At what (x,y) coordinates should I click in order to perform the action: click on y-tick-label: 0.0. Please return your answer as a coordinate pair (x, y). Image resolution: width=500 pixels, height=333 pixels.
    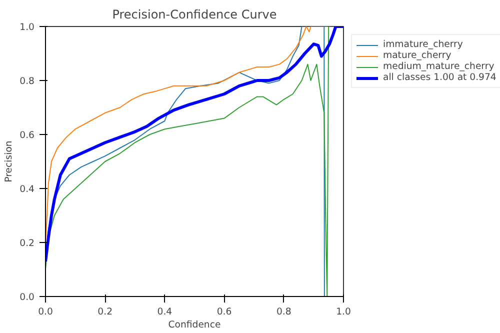
    Looking at the image, I should click on (27, 297).